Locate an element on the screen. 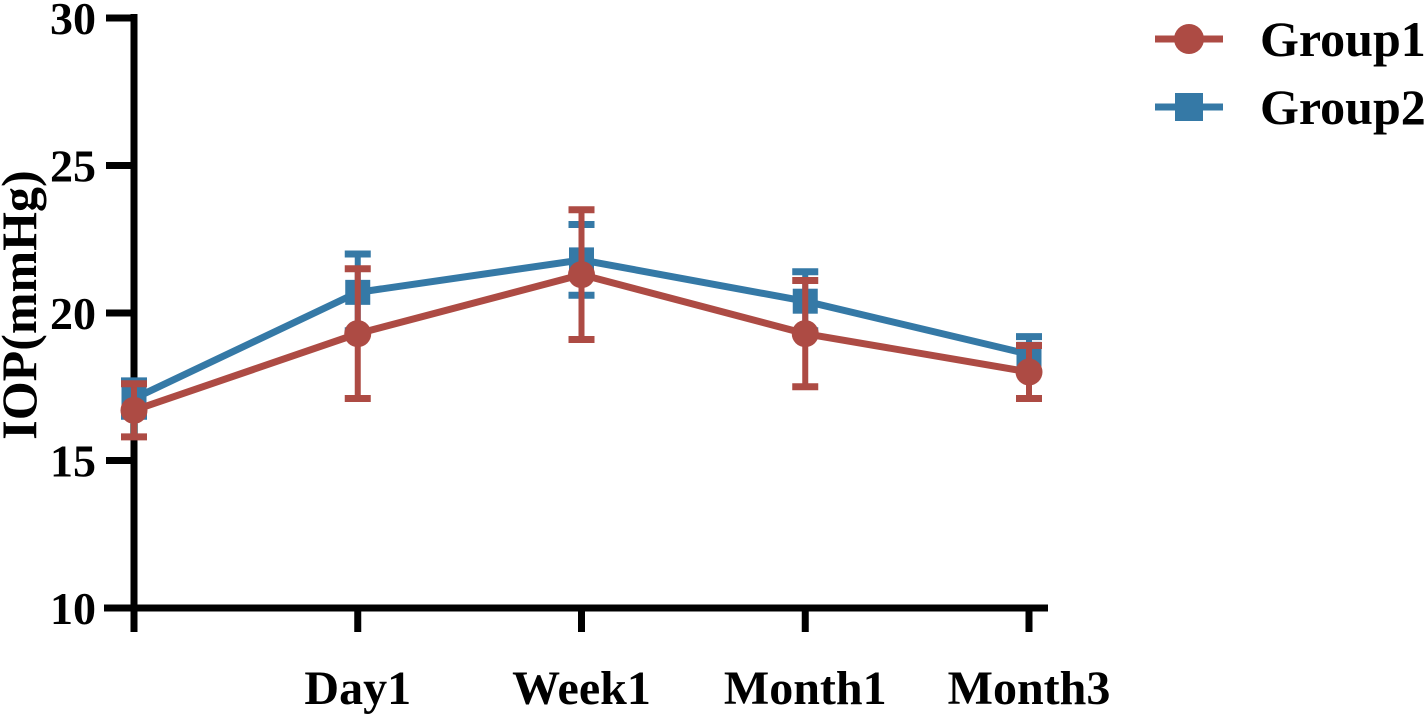 The height and width of the screenshot is (724, 1425). y-tick-label: 30 is located at coordinates (73, 22).